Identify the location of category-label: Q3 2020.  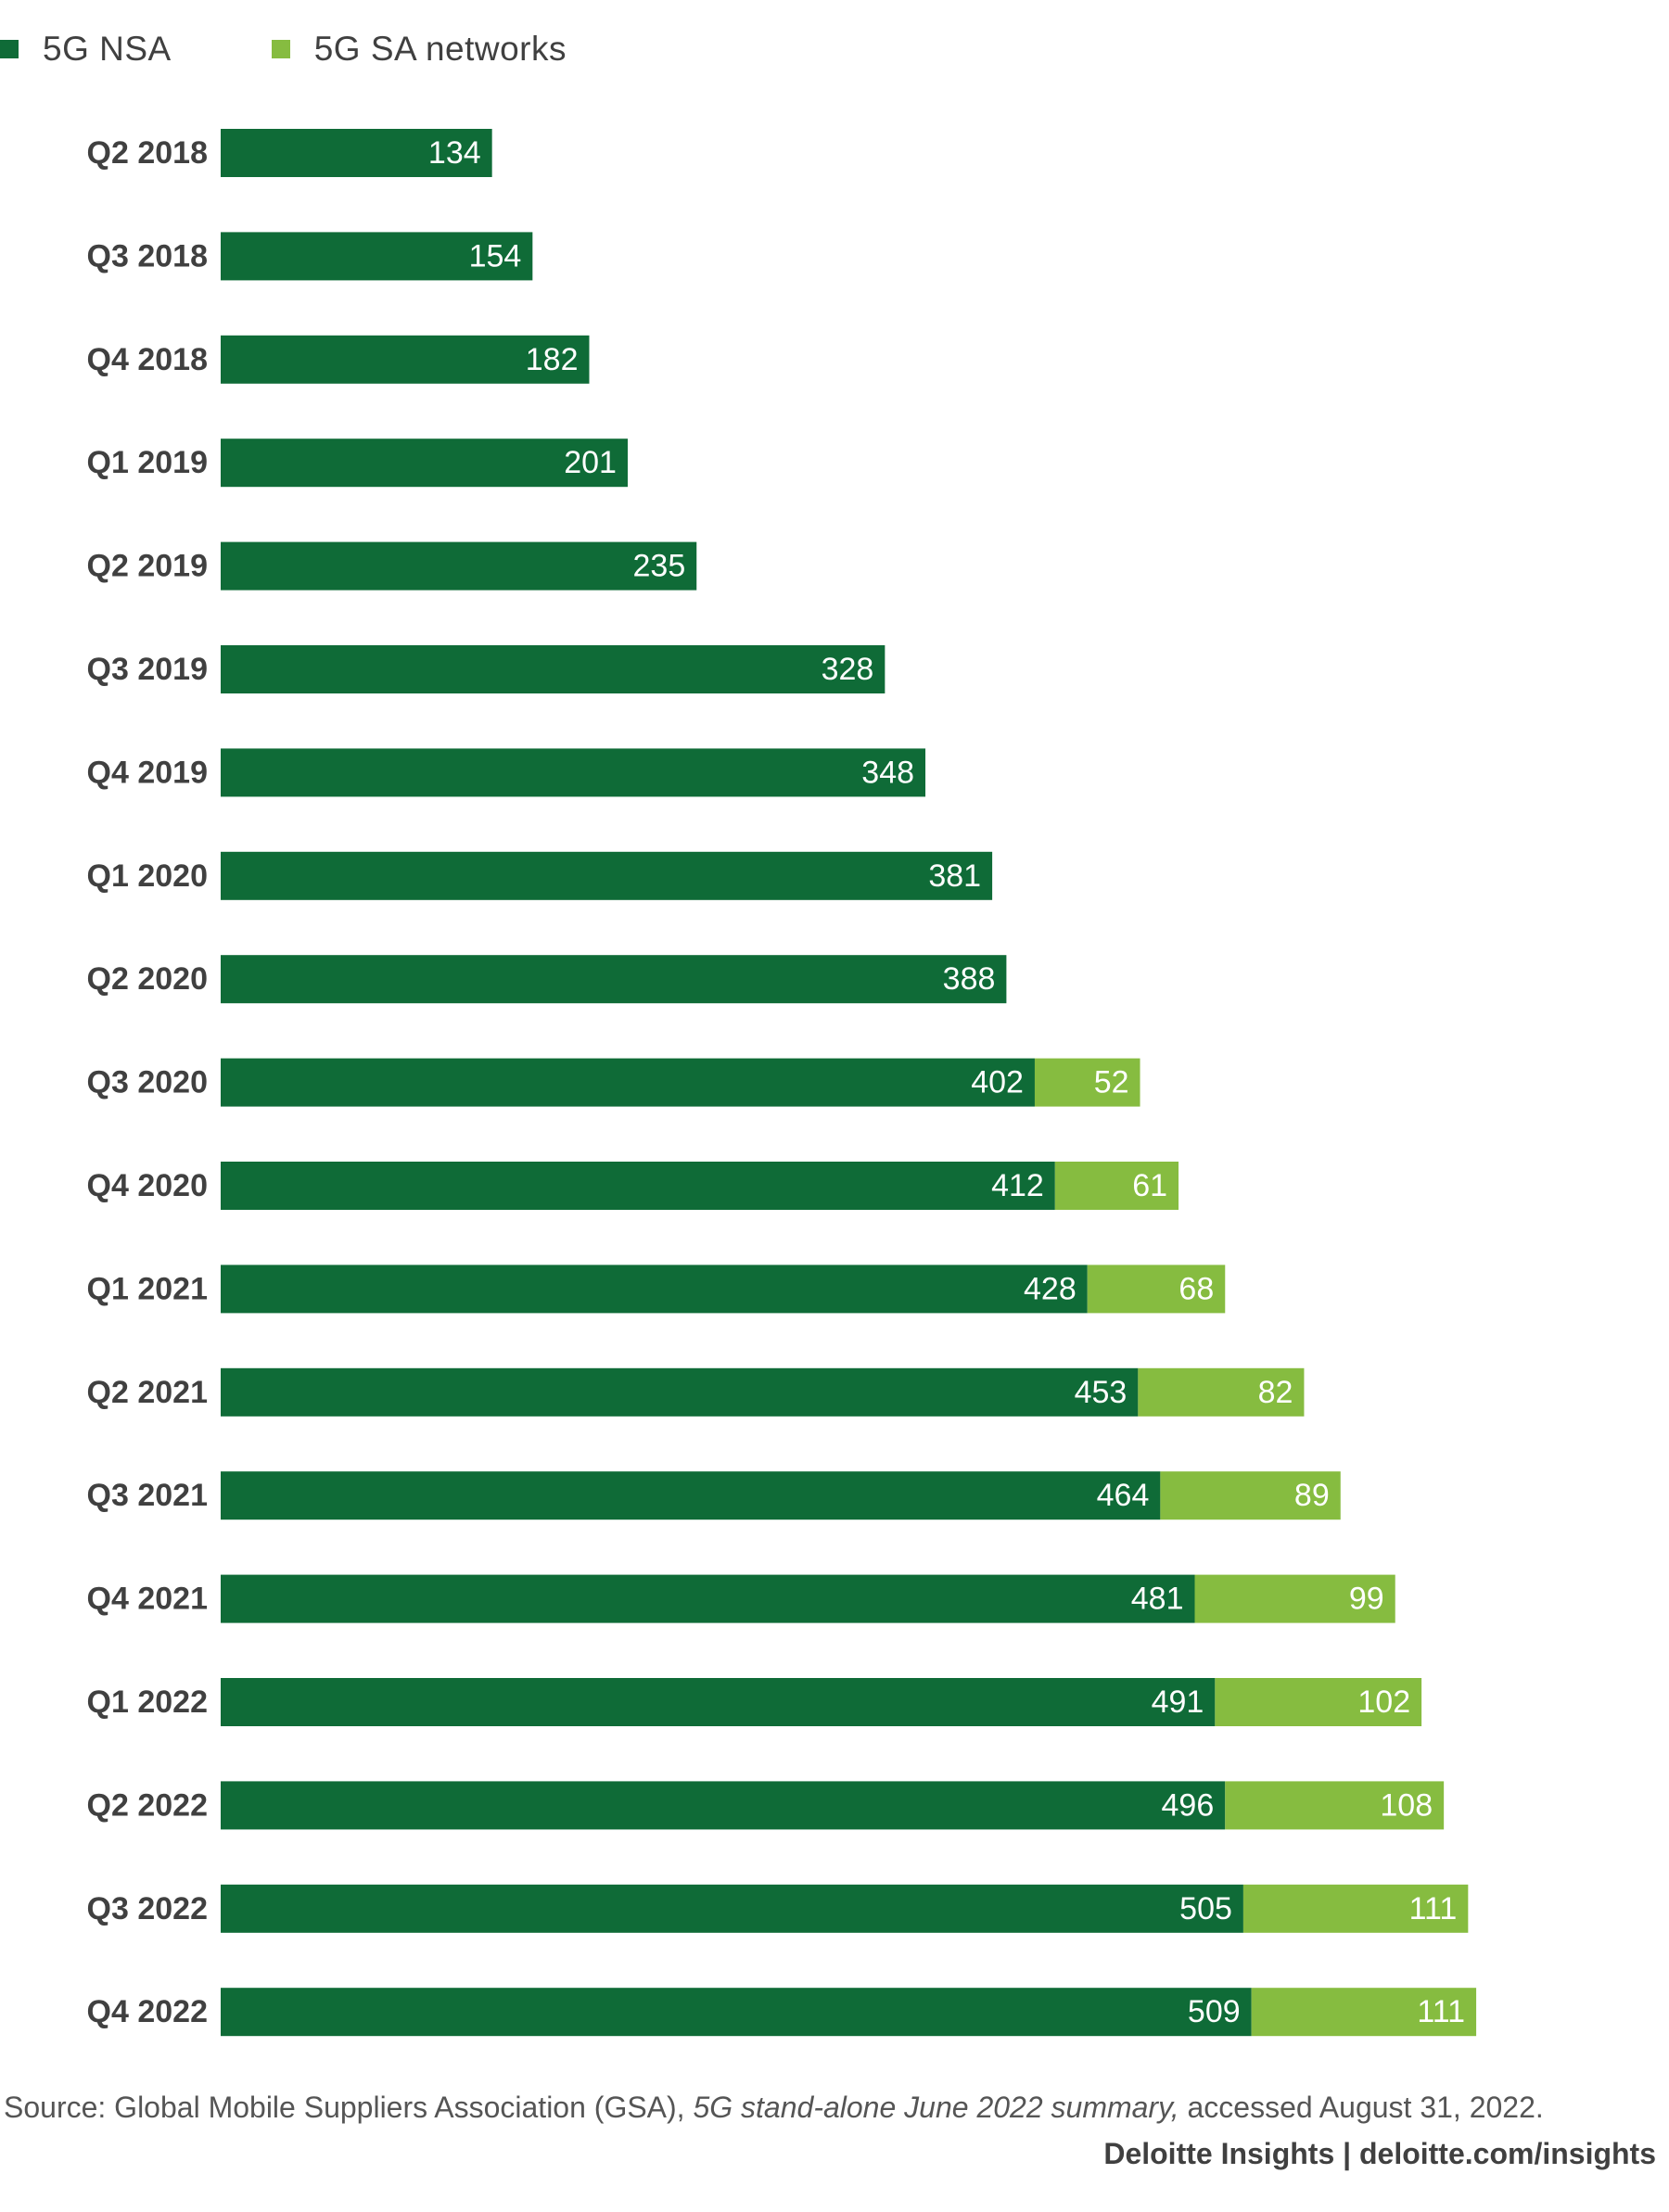
(147, 1082).